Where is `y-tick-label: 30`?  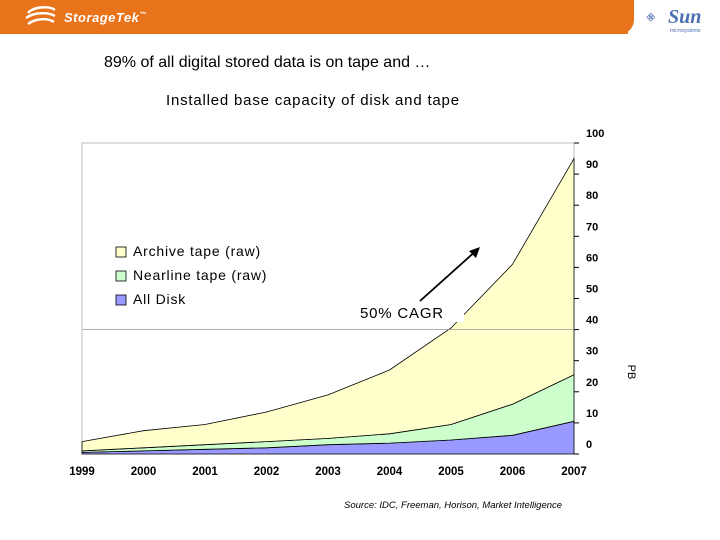
y-tick-label: 30 is located at coordinates (592, 352).